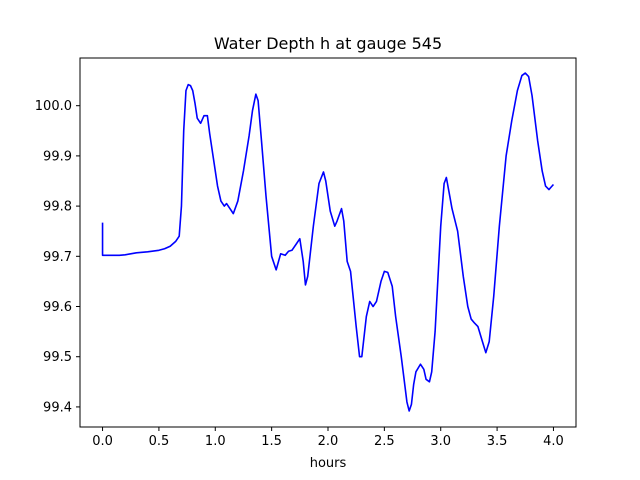  Describe the element at coordinates (57, 357) in the screenshot. I see `y-tick-label: 99.5` at that location.